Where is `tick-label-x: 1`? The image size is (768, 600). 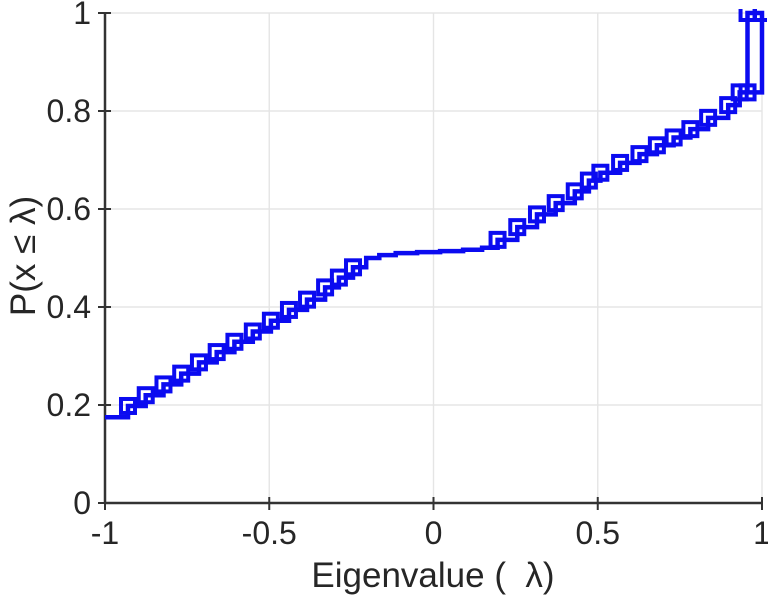 tick-label-x: 1 is located at coordinates (760, 533).